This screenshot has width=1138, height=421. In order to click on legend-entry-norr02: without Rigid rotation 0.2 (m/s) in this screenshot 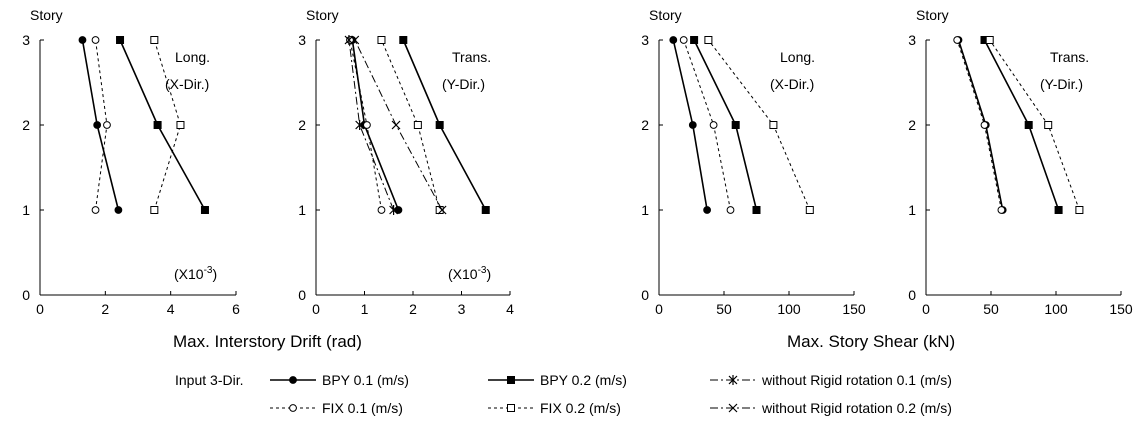, I will do `click(831, 408)`.